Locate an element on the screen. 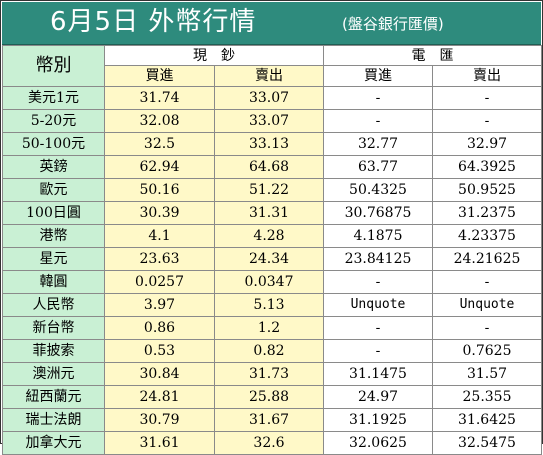 This screenshot has width=543, height=455. tt-sell-rate: 50.9525 is located at coordinates (487, 190).